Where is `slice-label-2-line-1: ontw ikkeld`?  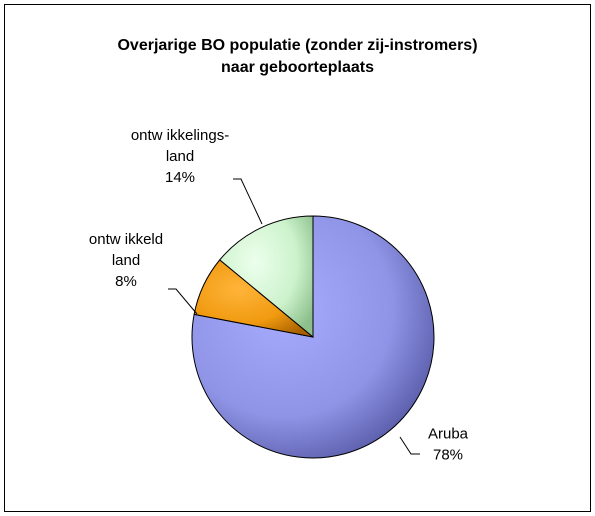
slice-label-2-line-1: ontw ikkeld is located at coordinates (126, 239).